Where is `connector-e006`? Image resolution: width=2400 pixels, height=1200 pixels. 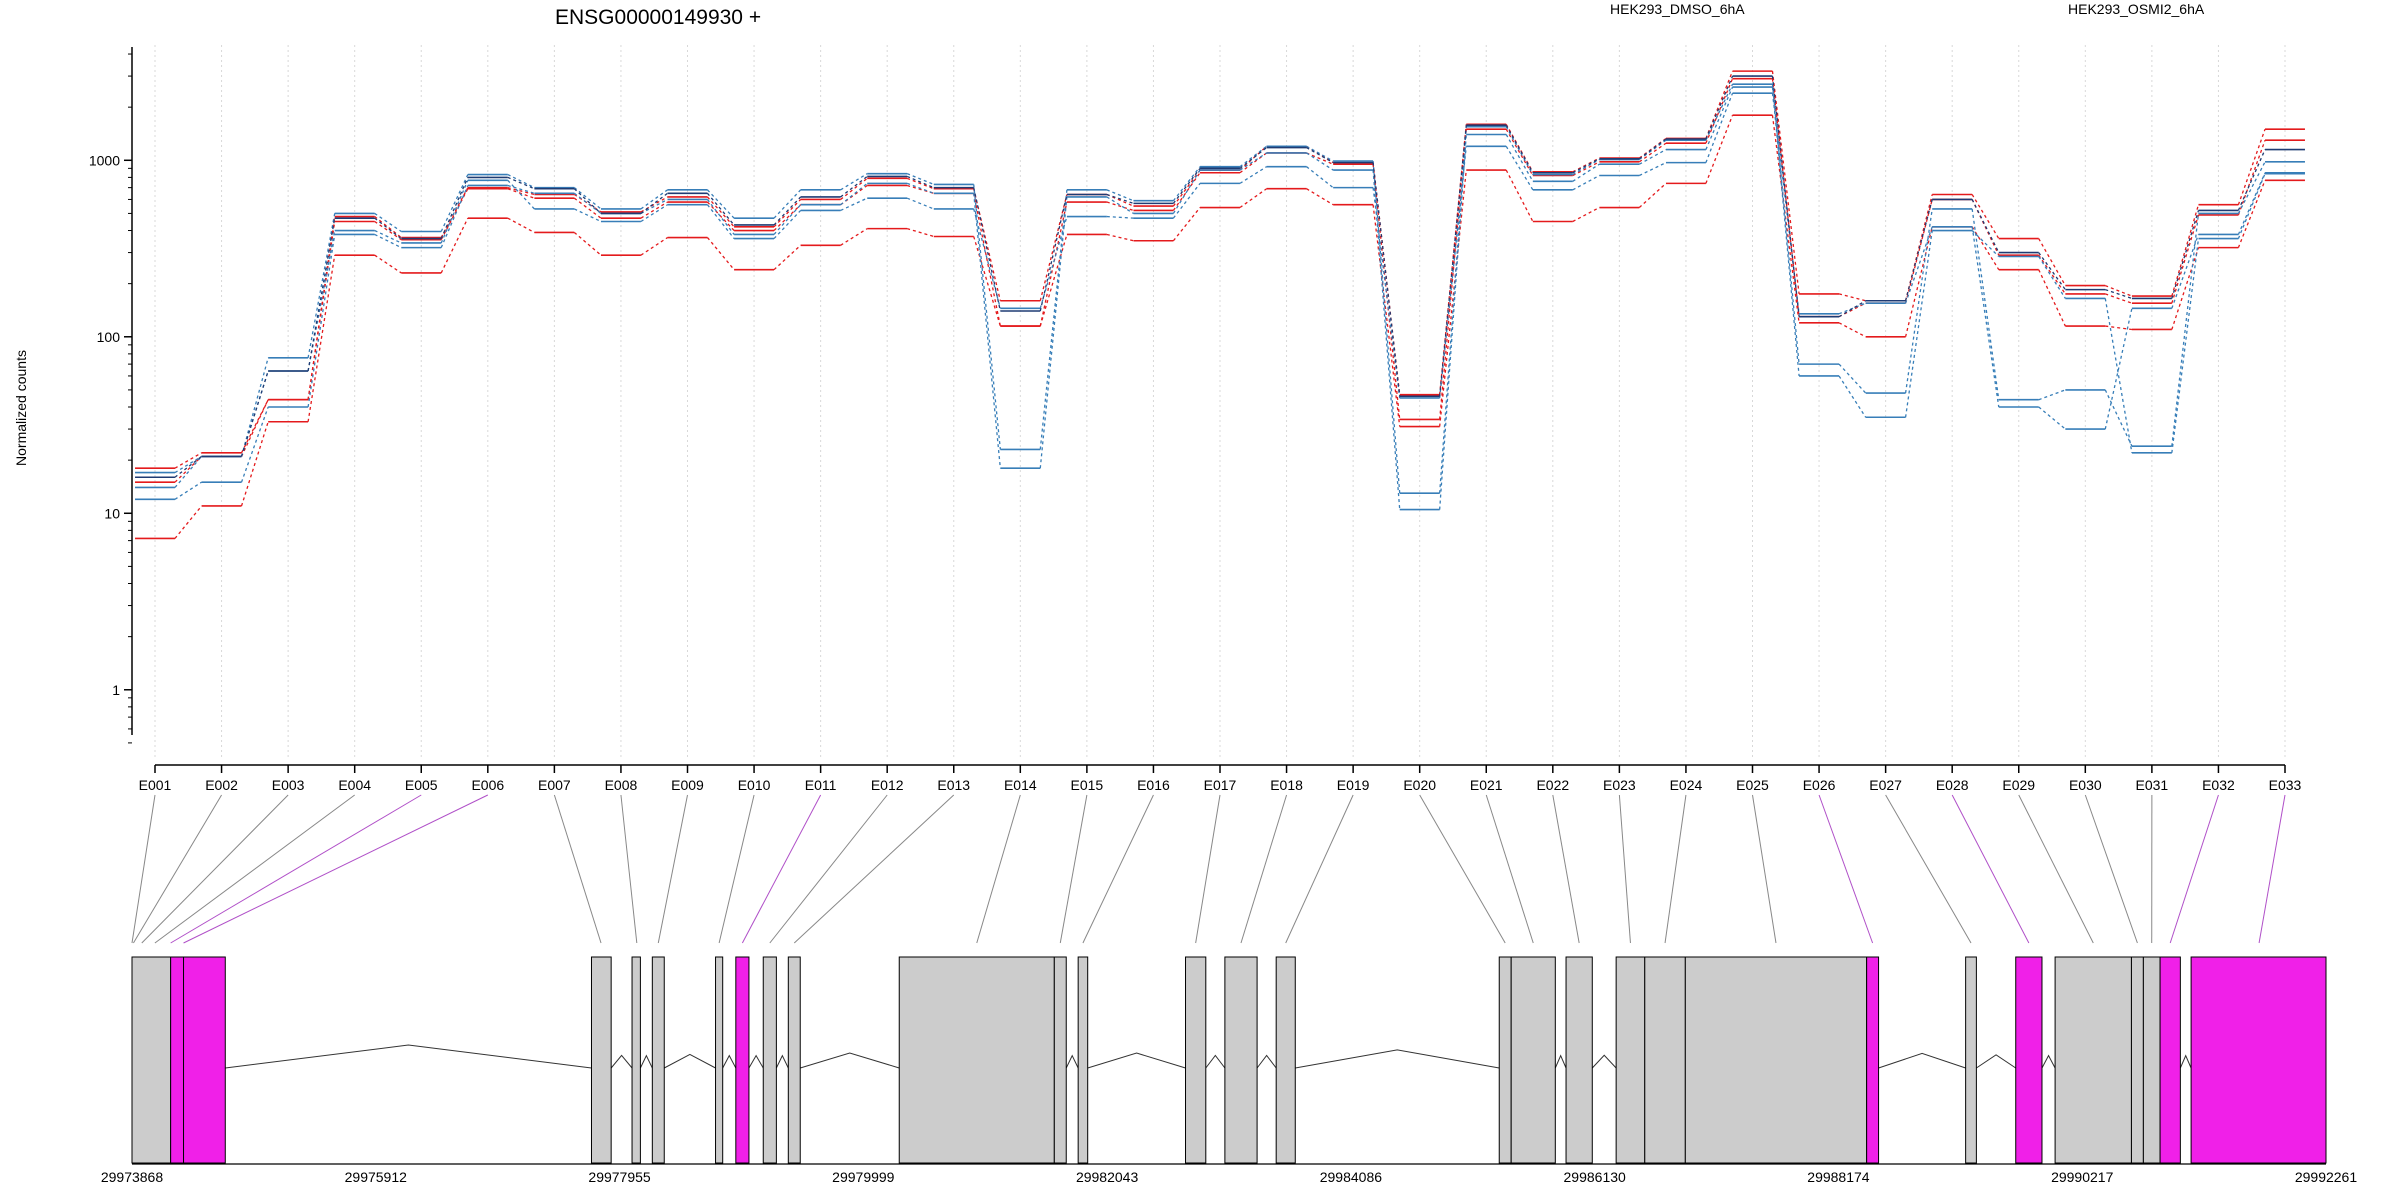
connector-e006 is located at coordinates (336, 869).